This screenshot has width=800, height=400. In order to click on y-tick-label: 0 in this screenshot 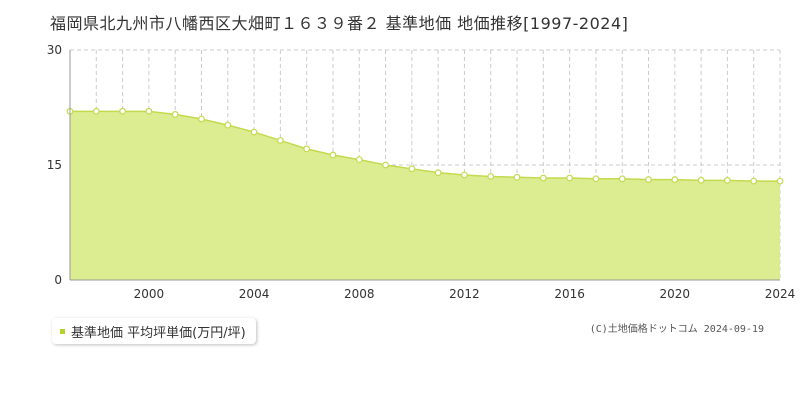, I will do `click(58, 280)`.